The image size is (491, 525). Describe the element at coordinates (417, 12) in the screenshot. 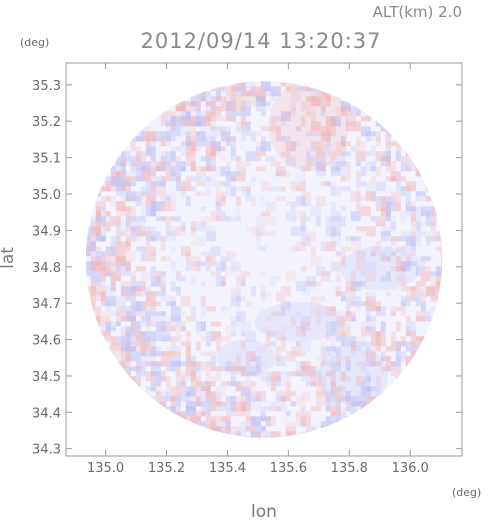

I see `altitude-label: ALT(km) 2.0` at that location.